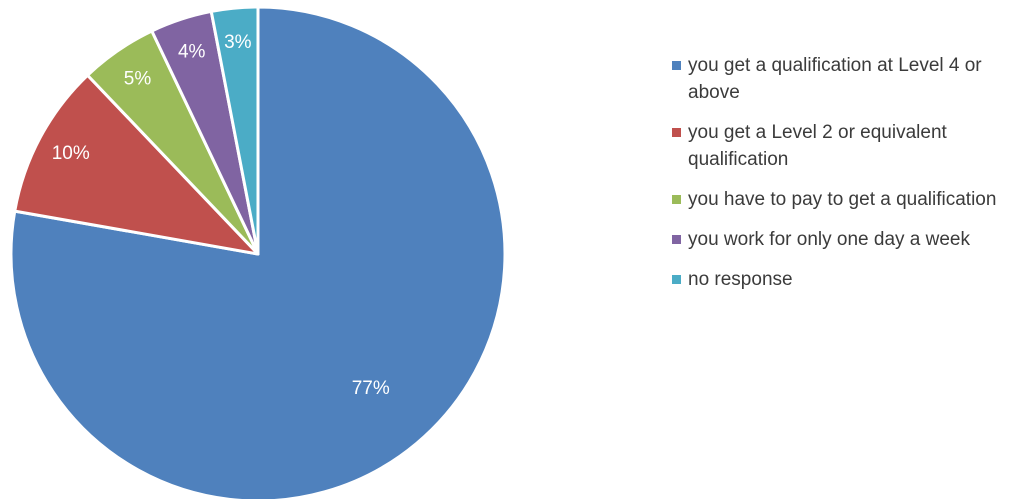 This screenshot has width=1034, height=499. Describe the element at coordinates (676, 239) in the screenshot. I see `legend-swatch-one-day` at that location.